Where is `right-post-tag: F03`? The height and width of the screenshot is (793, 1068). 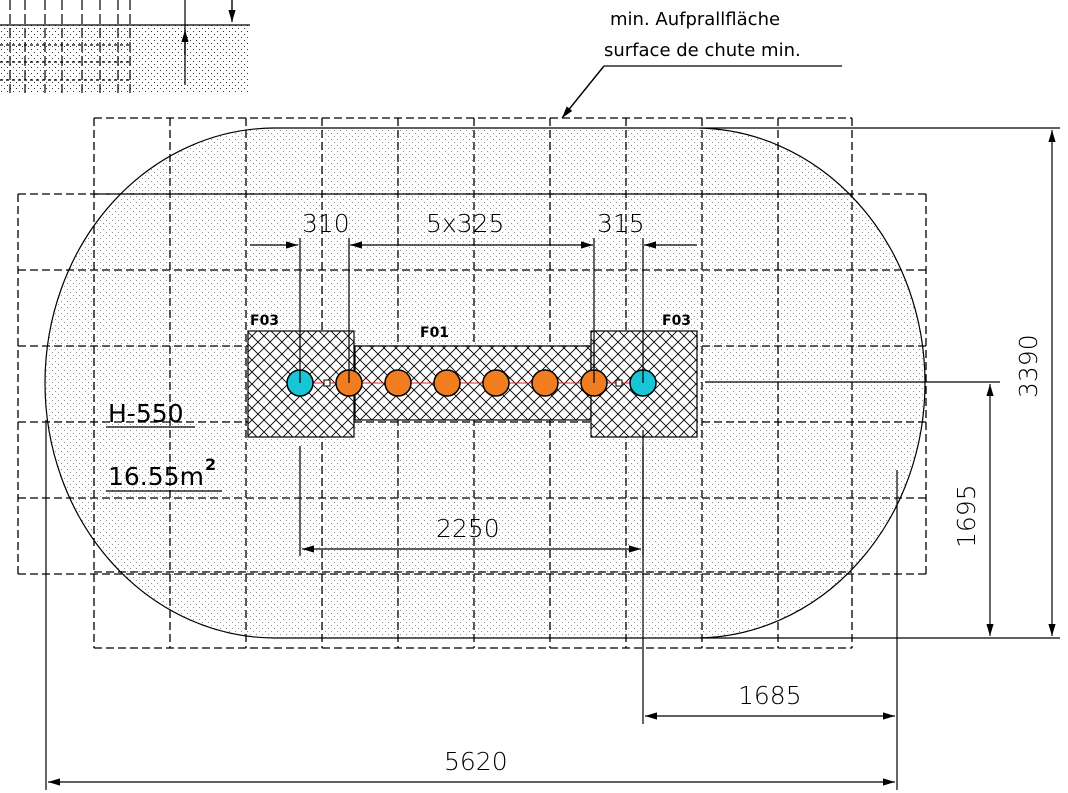
right-post-tag: F03 is located at coordinates (676, 321).